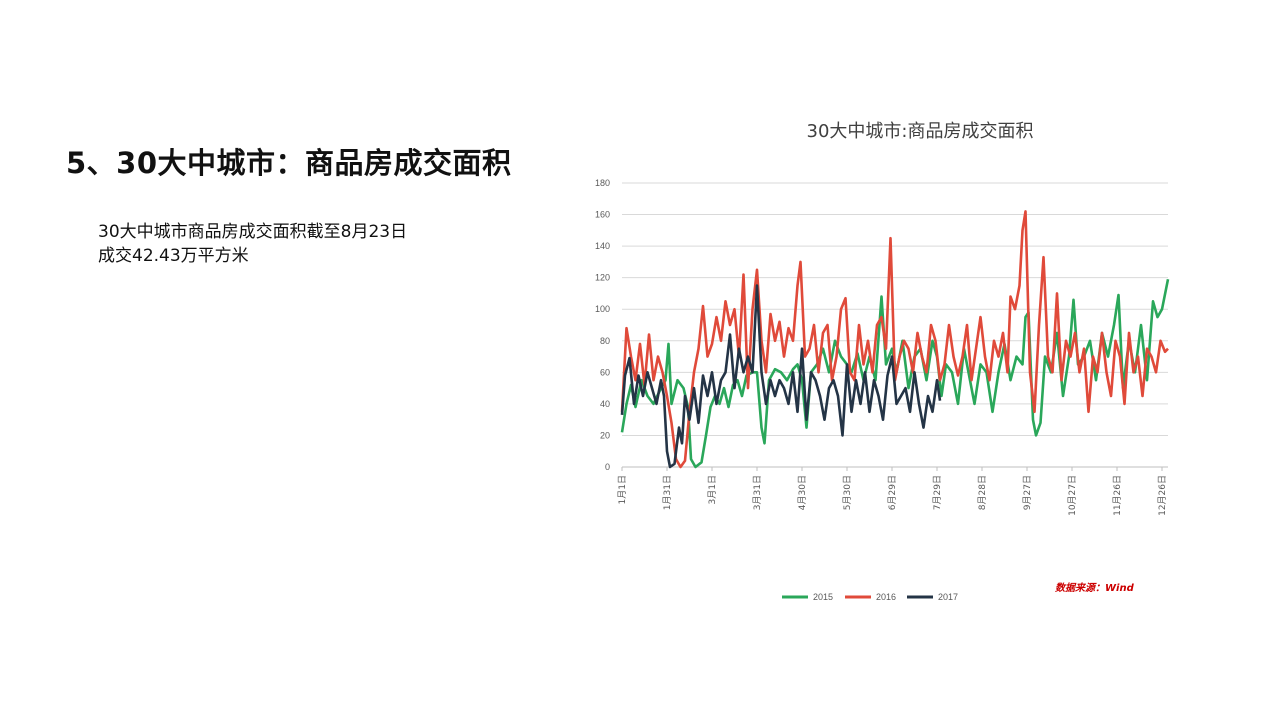 This screenshot has width=1280, height=720. I want to click on y-tick-labels: 0 20 40 60 80 100 120 140 160 180, so click(602, 325).